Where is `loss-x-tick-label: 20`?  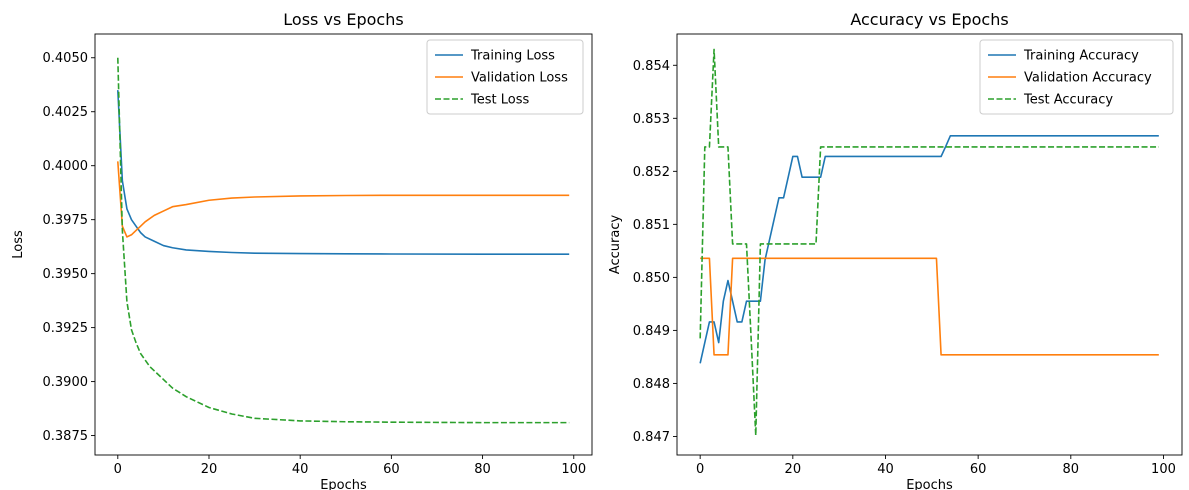 loss-x-tick-label: 20 is located at coordinates (209, 469).